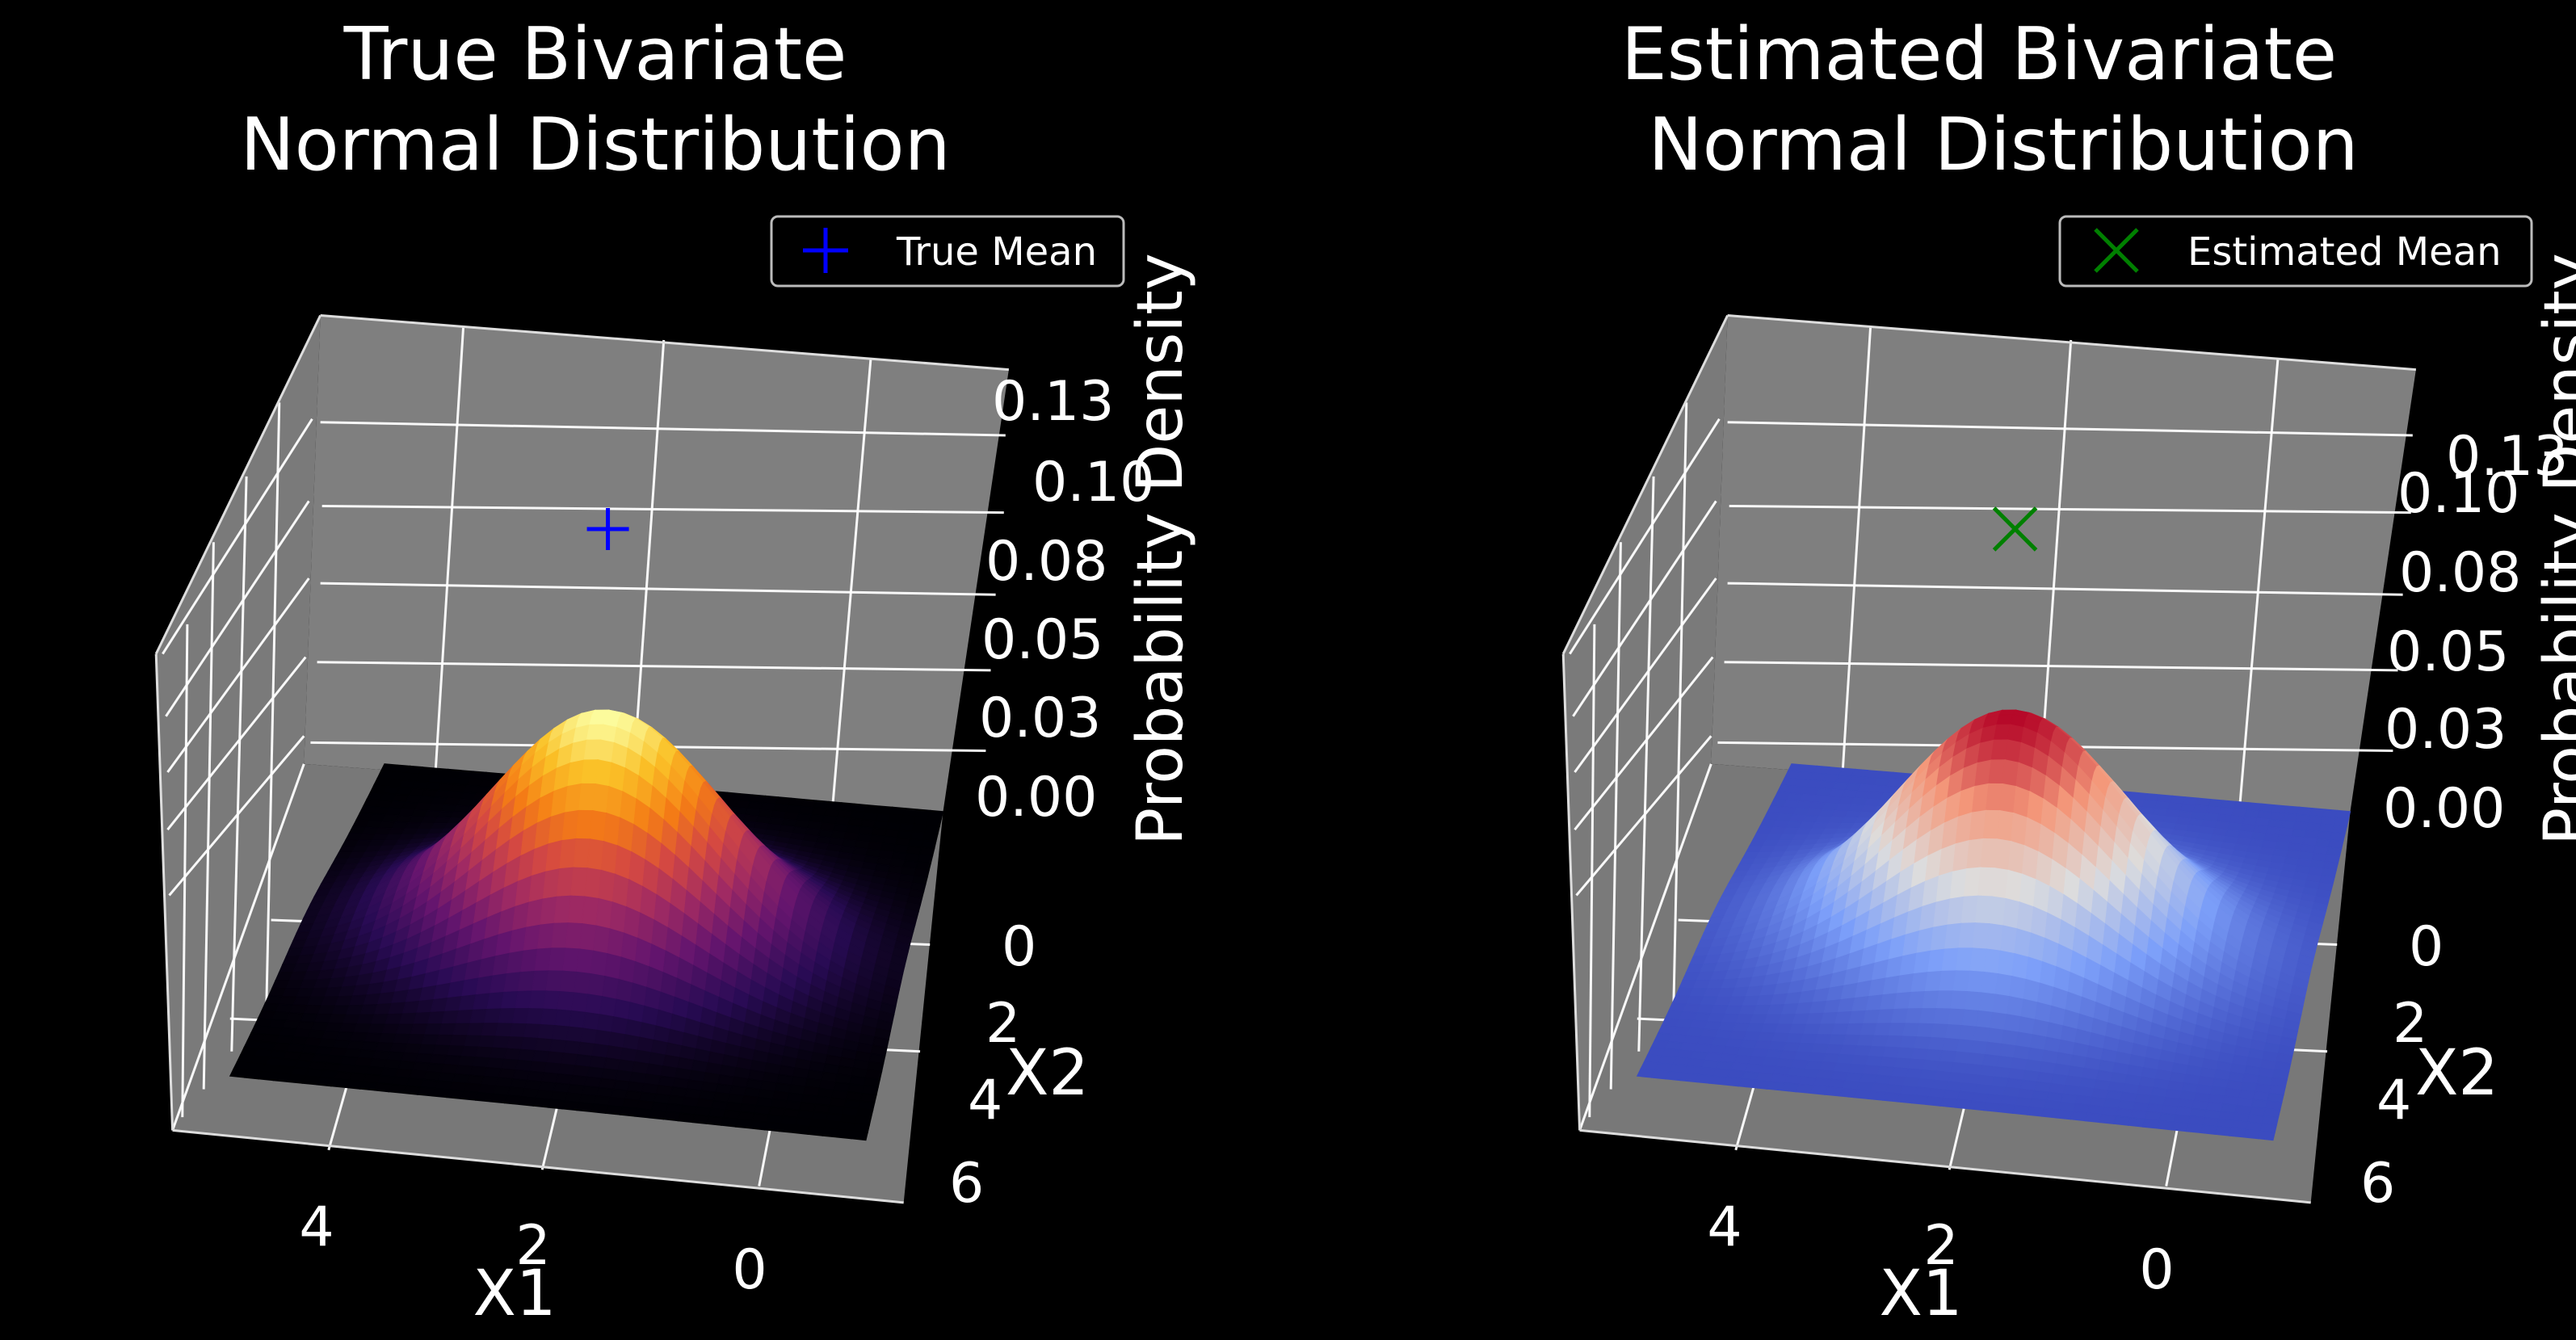 This screenshot has height=1340, width=2576. Describe the element at coordinates (992, 1065) in the screenshot. I see `y-tick-labels: 0 2 4 6` at that location.